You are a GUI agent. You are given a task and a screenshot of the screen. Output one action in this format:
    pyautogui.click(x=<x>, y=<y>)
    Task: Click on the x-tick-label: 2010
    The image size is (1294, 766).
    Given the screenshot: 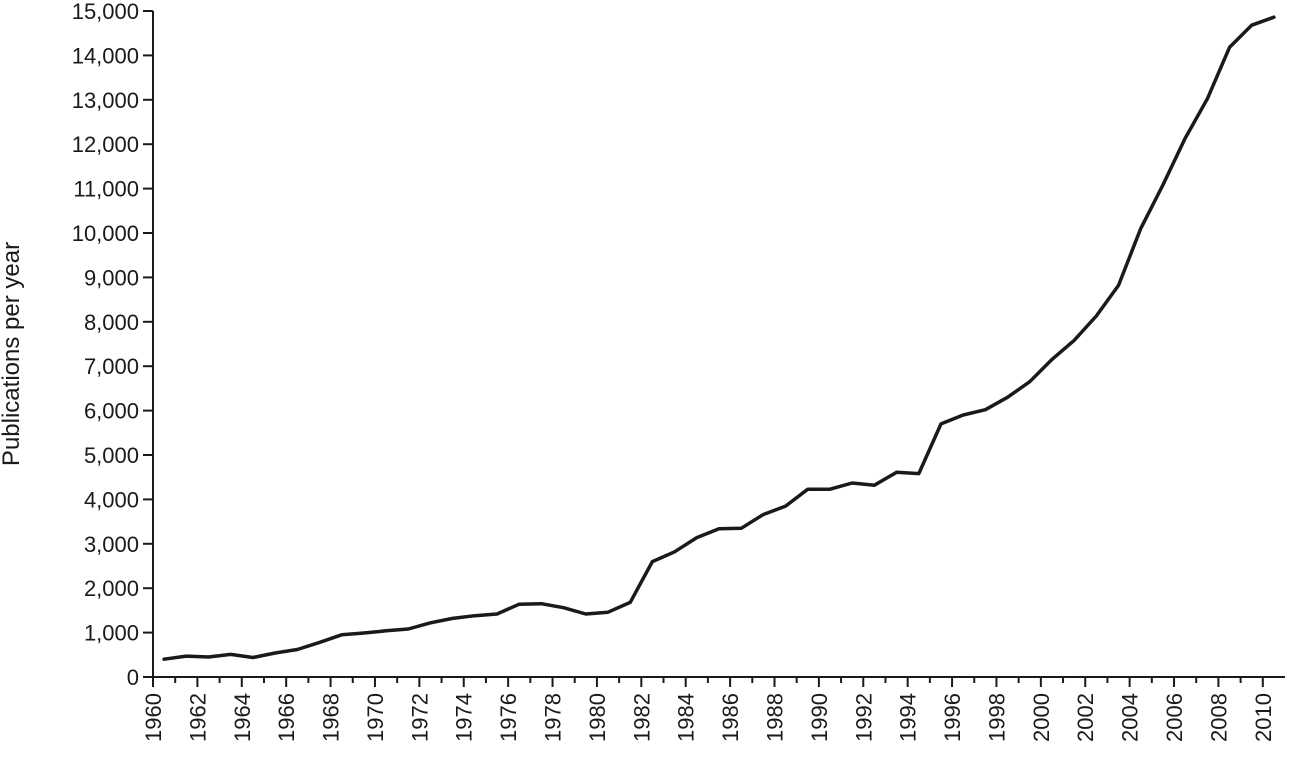 What is the action you would take?
    pyautogui.click(x=1263, y=717)
    